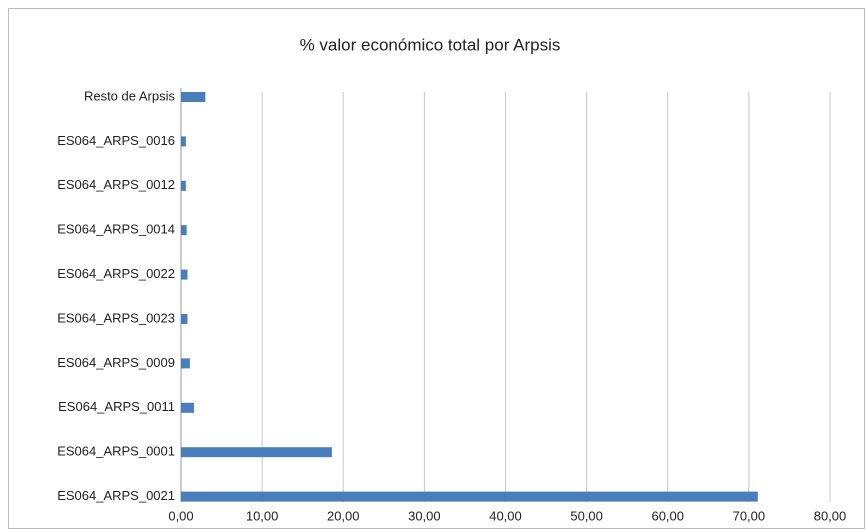  What do you see at coordinates (116, 451) in the screenshot?
I see `y-tick-label: ES064_ARPS_0001` at bounding box center [116, 451].